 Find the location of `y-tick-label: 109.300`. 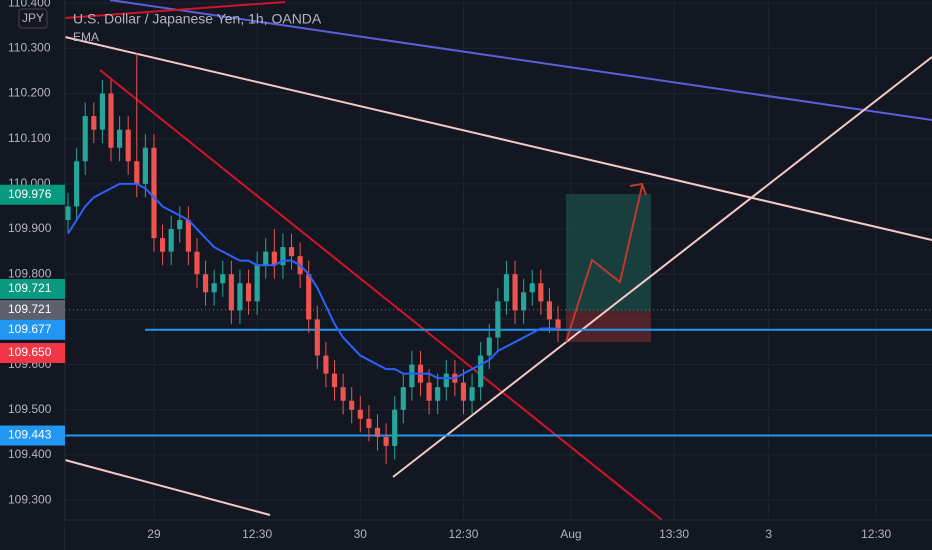

y-tick-label: 109.300 is located at coordinates (30, 499).